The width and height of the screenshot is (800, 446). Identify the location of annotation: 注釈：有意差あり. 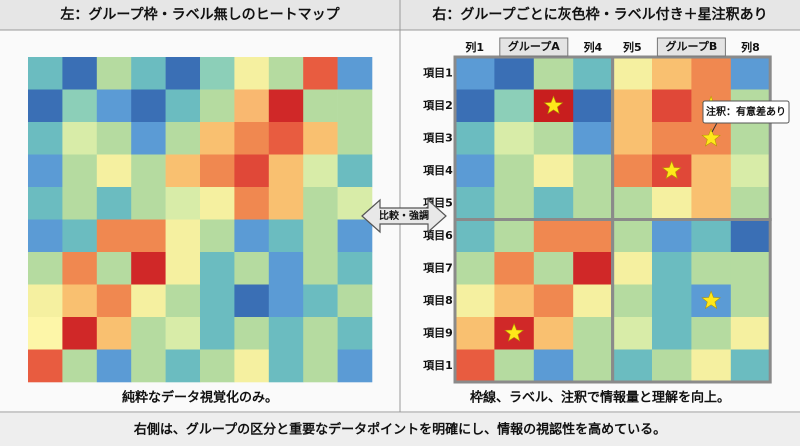
(746, 111).